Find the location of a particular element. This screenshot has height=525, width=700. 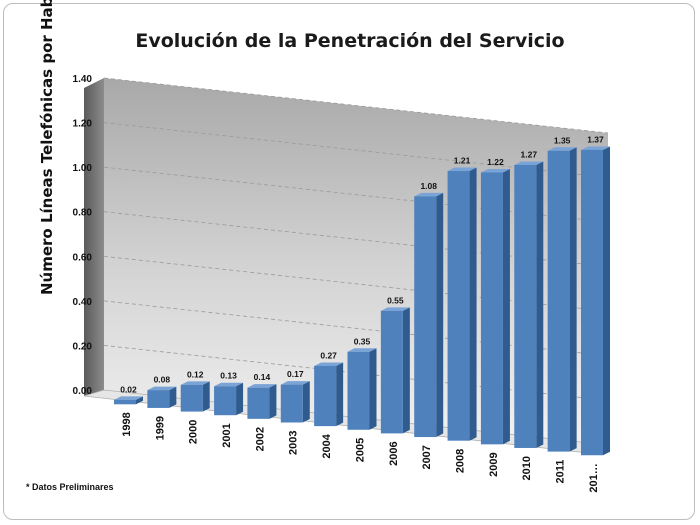

x-tick-label: 1999 is located at coordinates (160, 428).